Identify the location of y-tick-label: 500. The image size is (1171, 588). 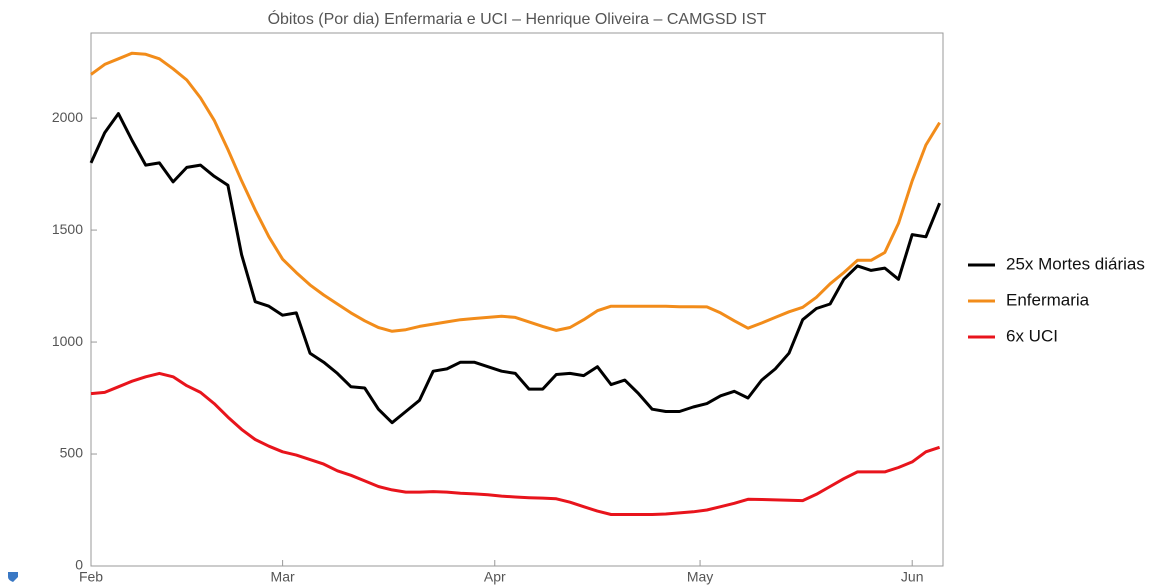
(72, 453).